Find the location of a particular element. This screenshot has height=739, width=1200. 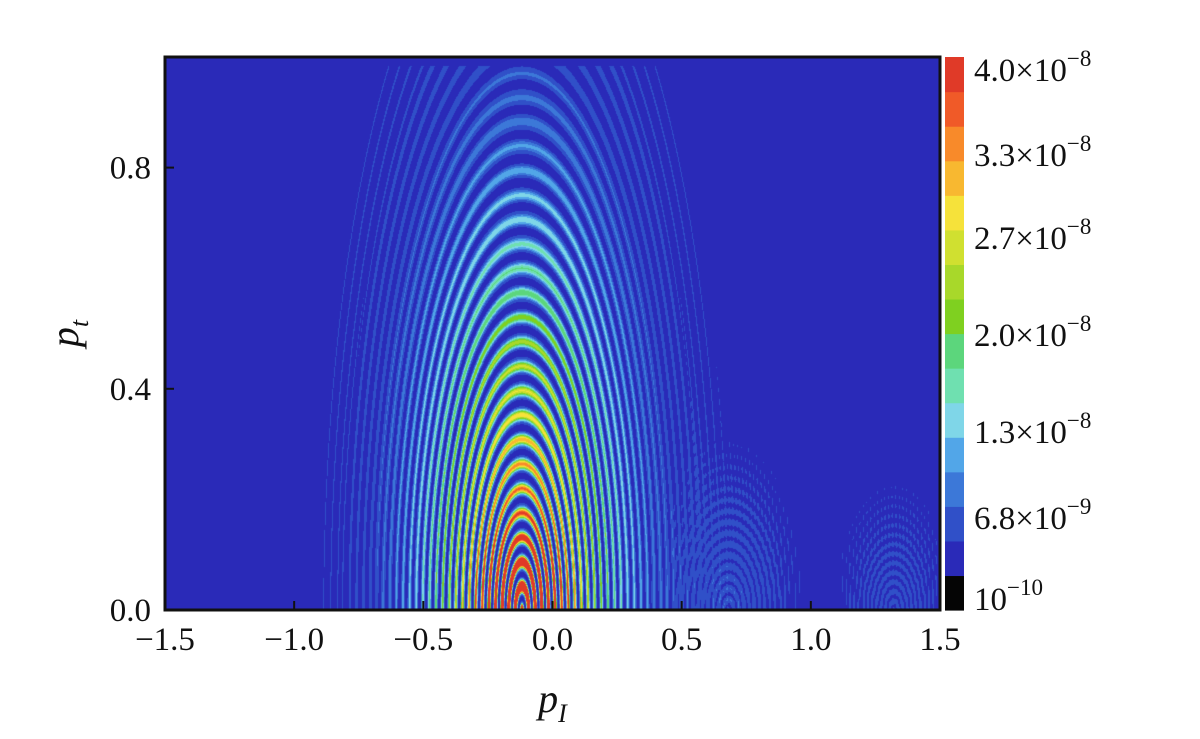

x-axis-title-main: p is located at coordinates (546, 698).